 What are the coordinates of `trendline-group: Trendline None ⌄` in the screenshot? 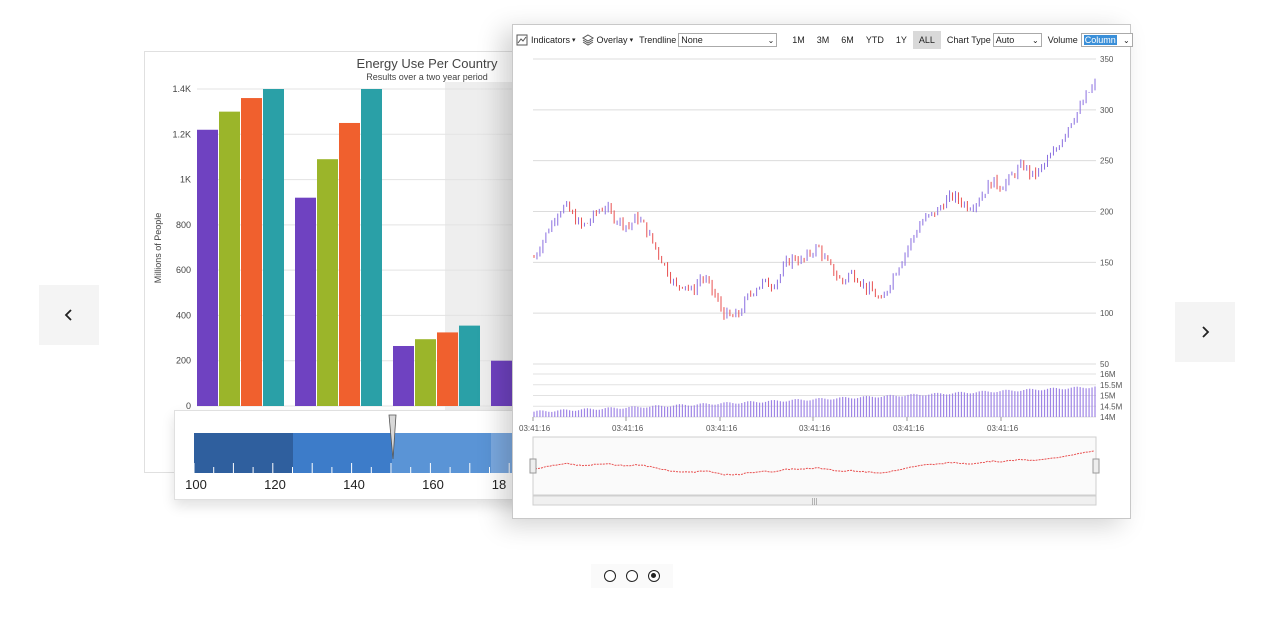 It's located at (708, 40).